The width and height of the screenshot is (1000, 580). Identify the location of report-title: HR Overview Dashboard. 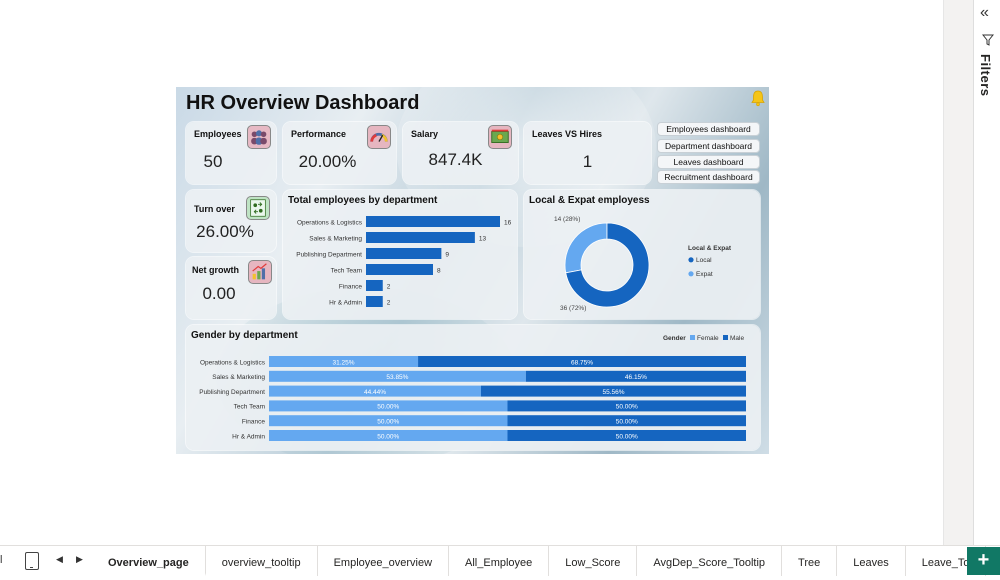
(303, 103).